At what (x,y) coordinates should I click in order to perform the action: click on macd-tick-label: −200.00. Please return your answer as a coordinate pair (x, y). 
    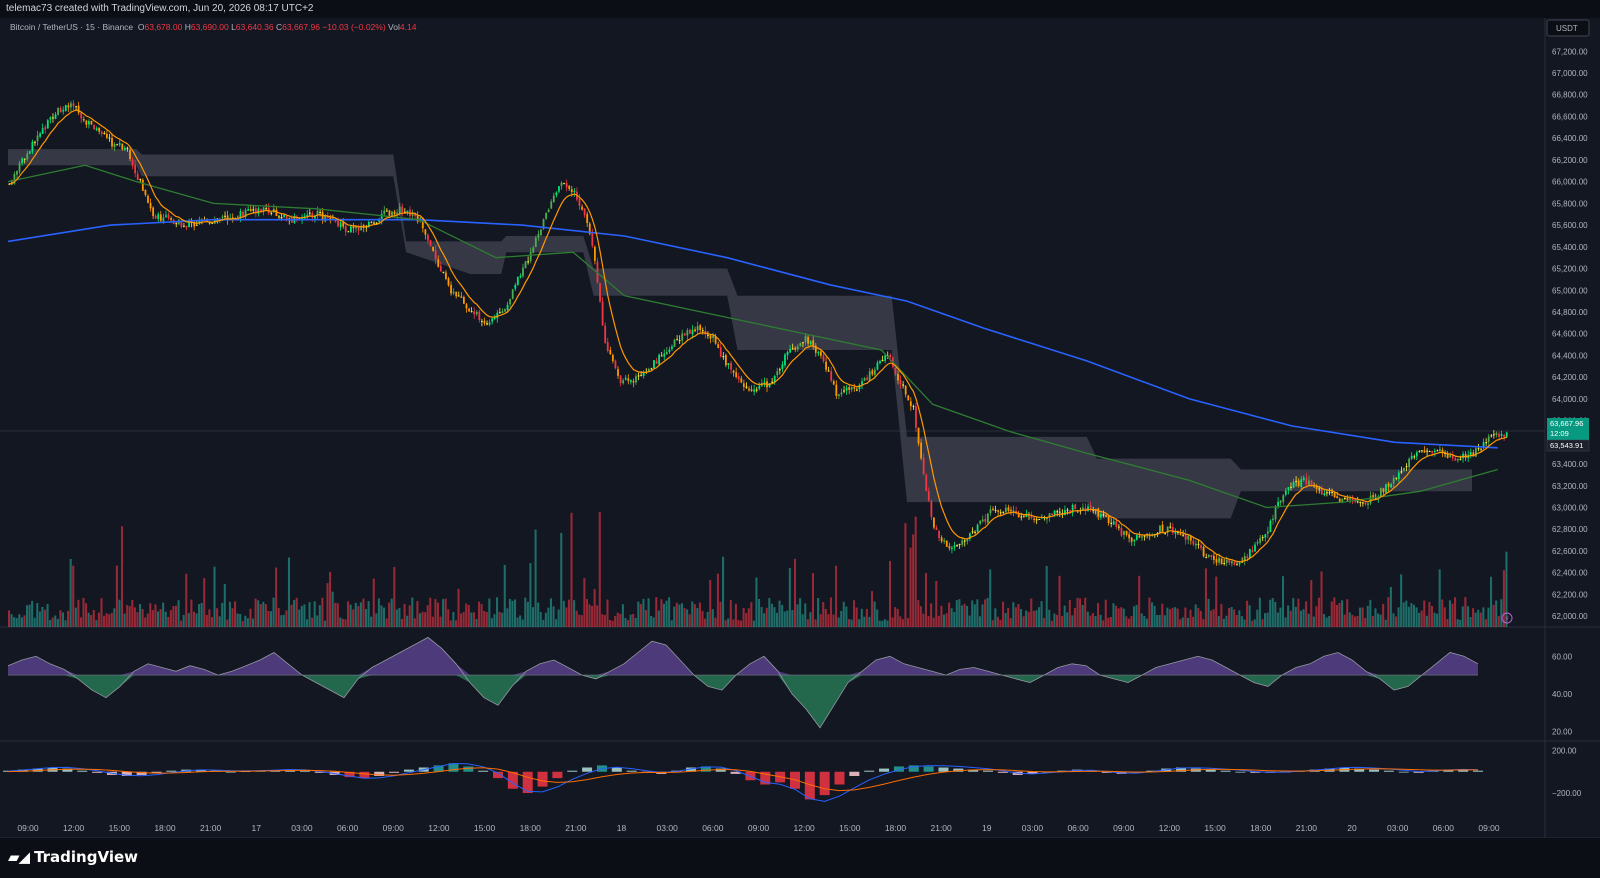
    Looking at the image, I should click on (1567, 793).